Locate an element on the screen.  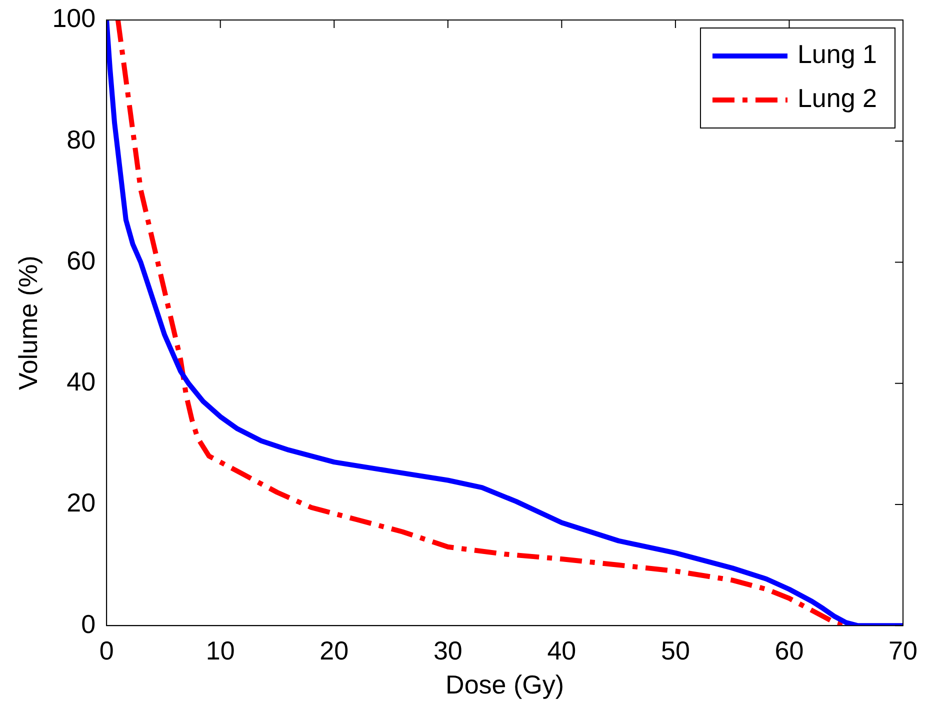
y-tick-label: 60 is located at coordinates (81, 260).